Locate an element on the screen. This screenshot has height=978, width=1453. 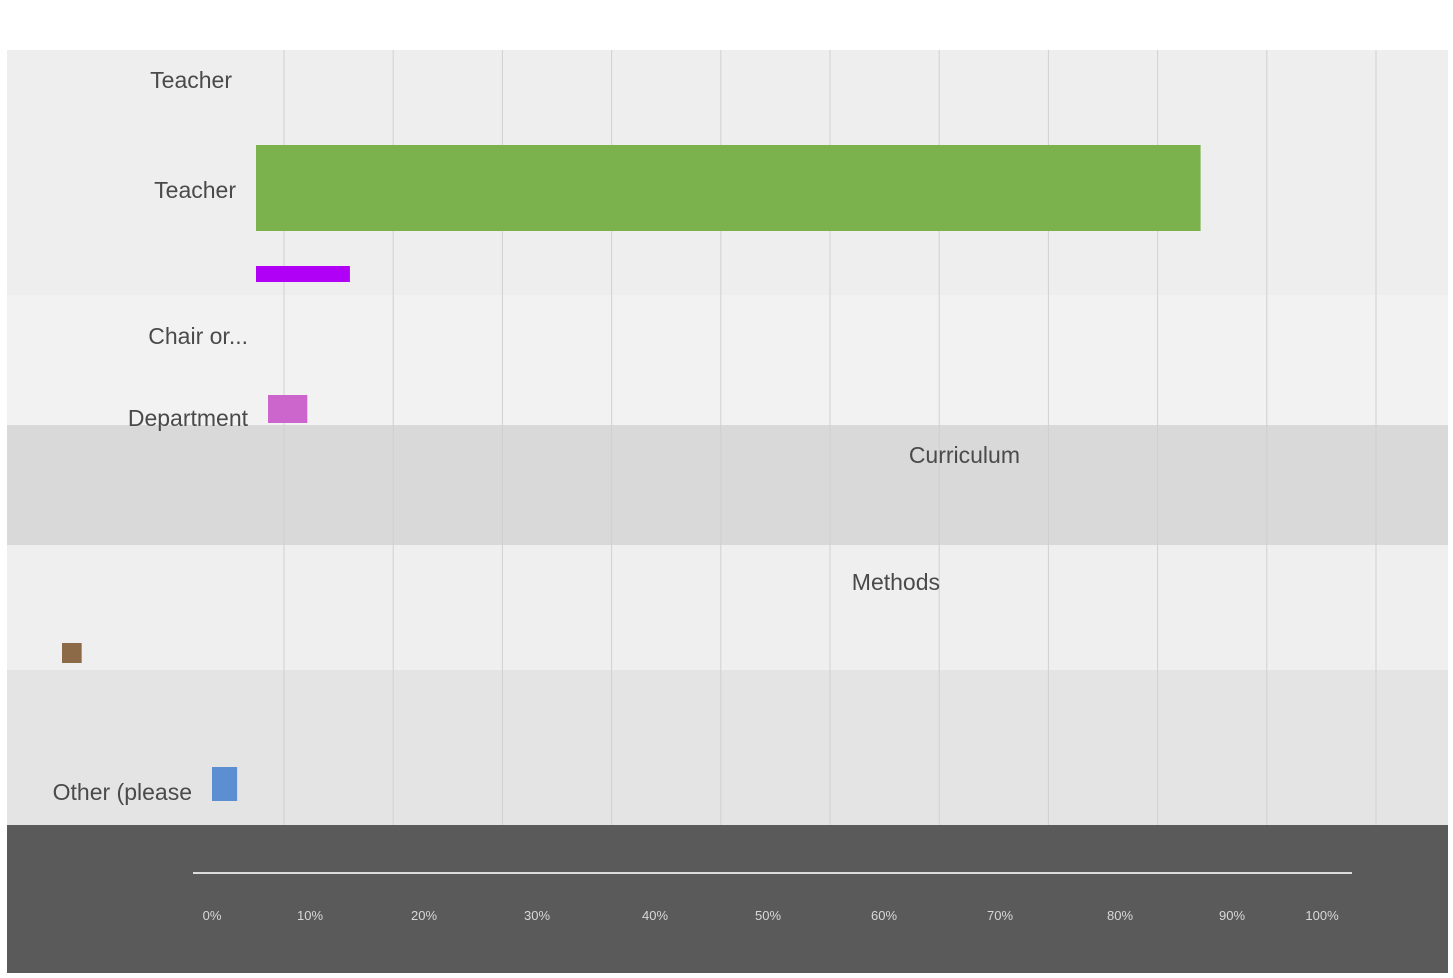
methods-panel is located at coordinates (727, 607).